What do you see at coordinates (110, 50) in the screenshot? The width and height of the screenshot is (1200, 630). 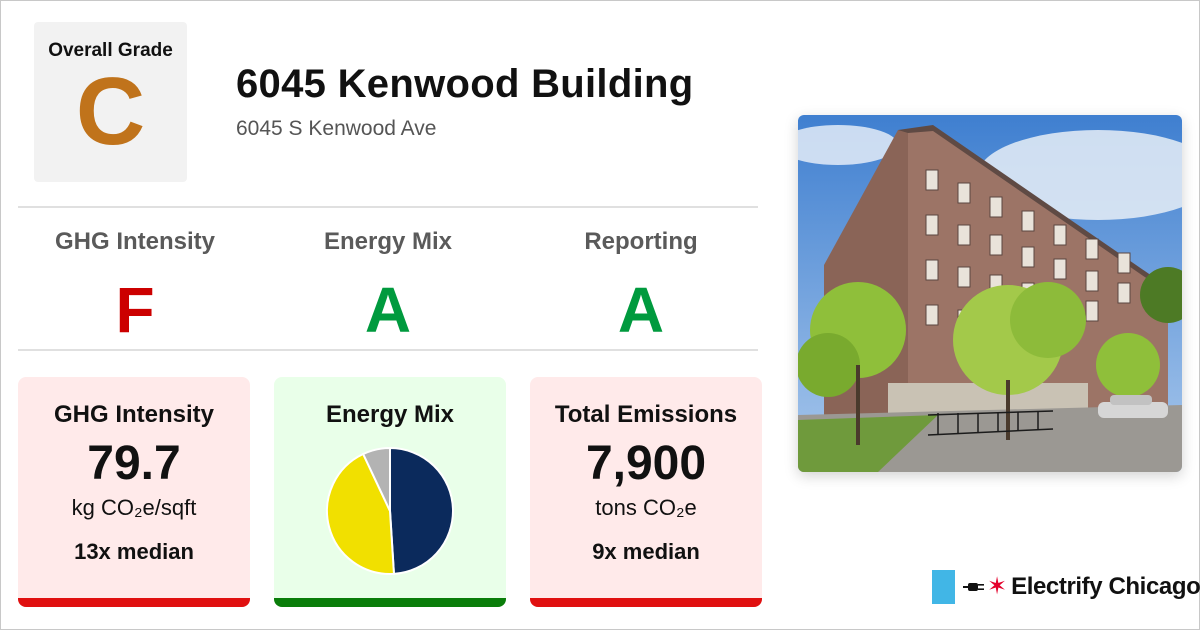 I see `overall-grade-label: Overall Grade` at bounding box center [110, 50].